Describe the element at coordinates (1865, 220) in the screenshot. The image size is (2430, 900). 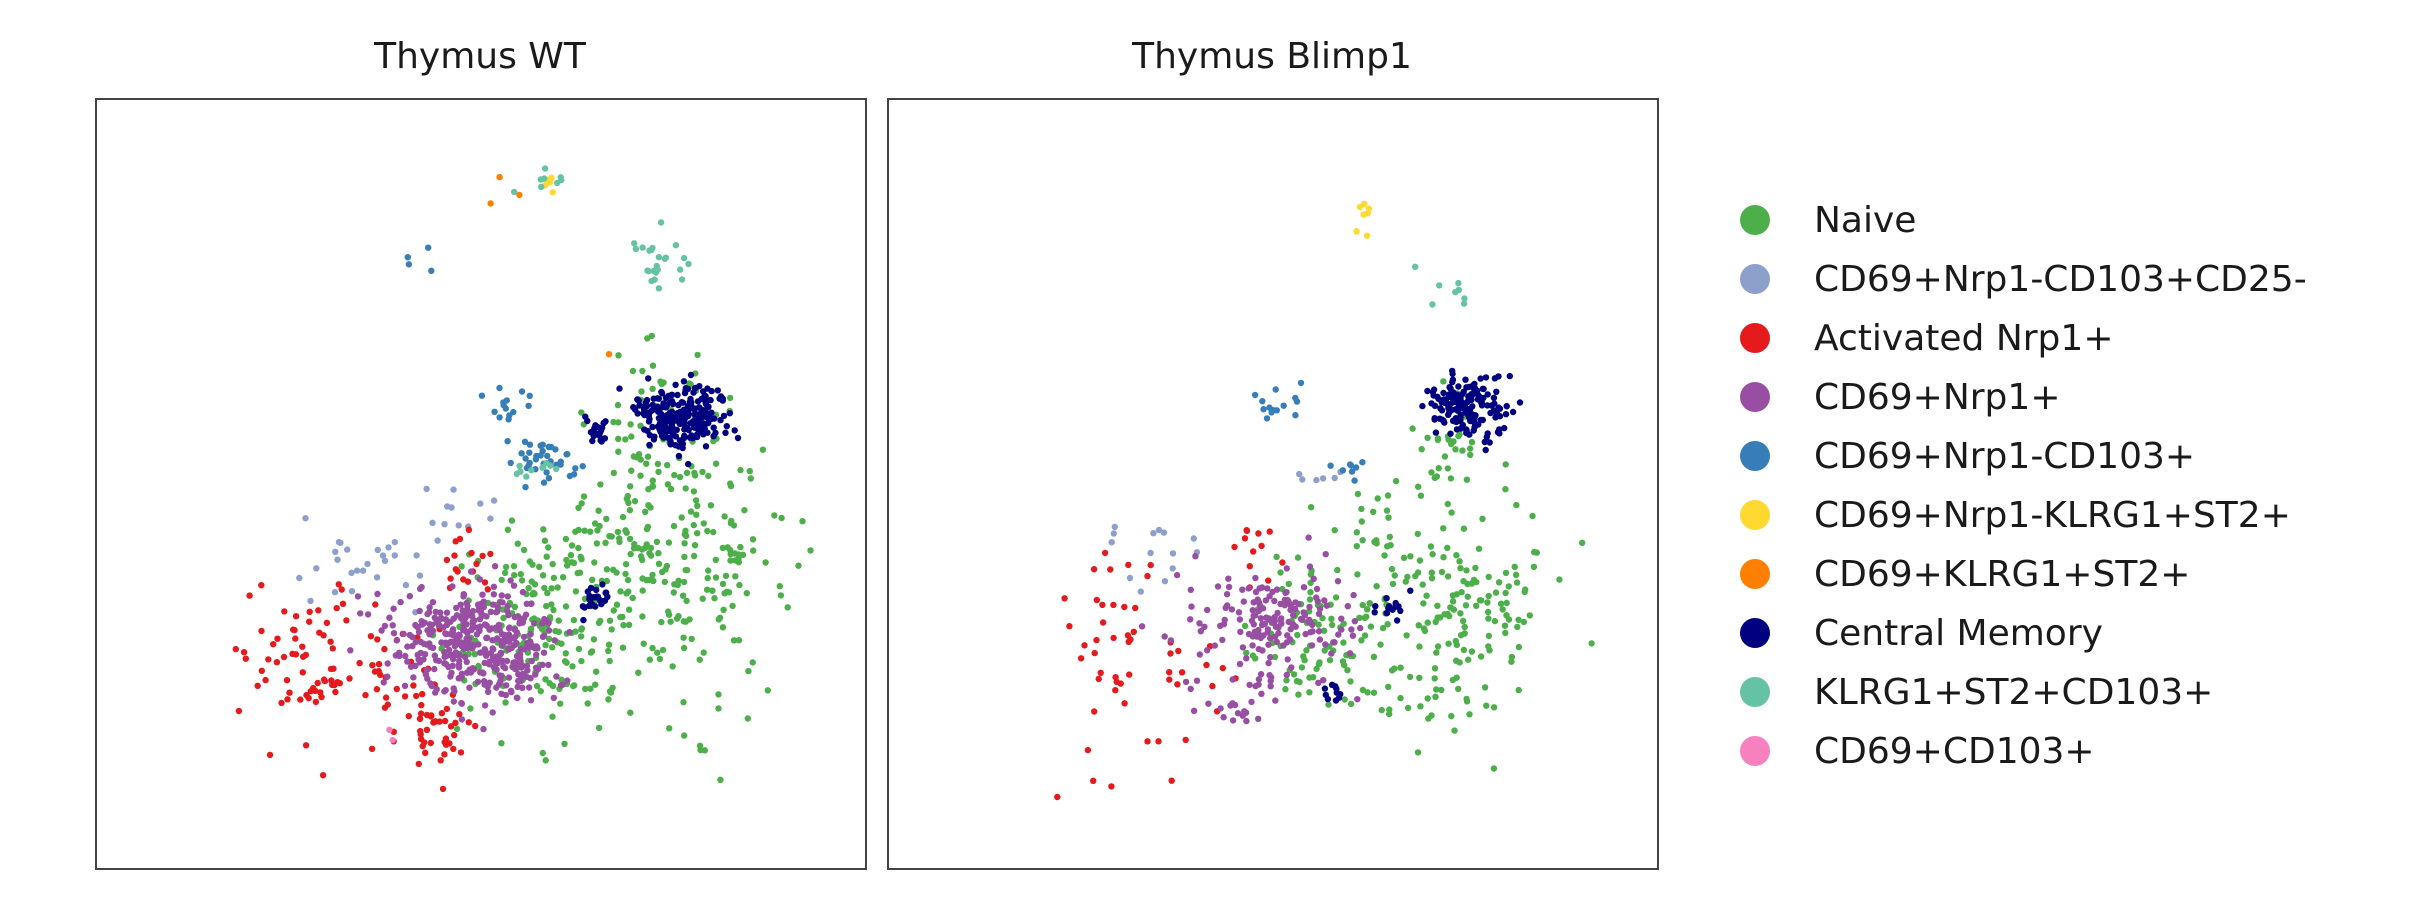
I see `legend-label: Naive` at that location.